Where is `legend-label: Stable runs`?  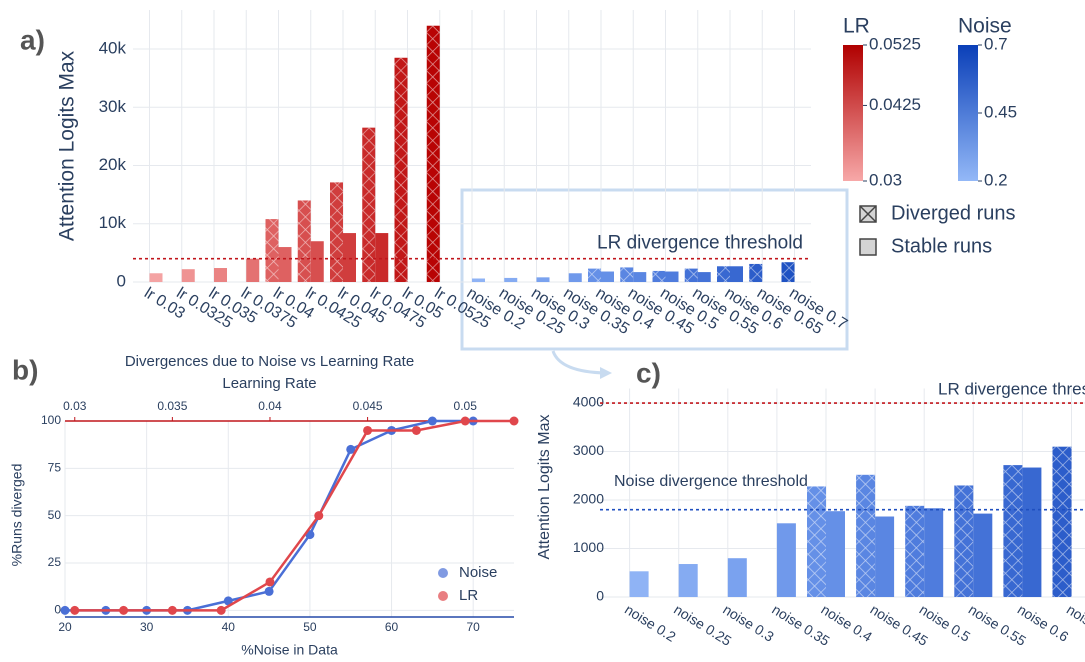 legend-label: Stable runs is located at coordinates (941, 246).